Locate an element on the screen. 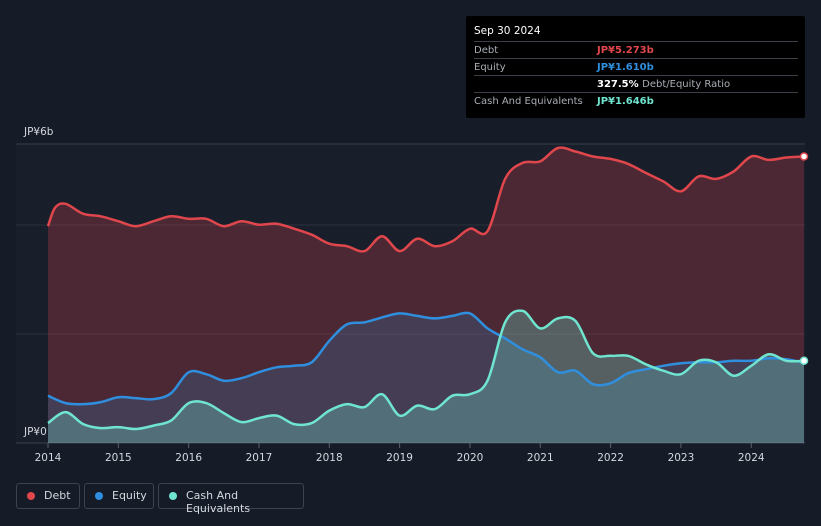 This screenshot has width=821, height=526. x-tick-label: 2015 is located at coordinates (118, 458).